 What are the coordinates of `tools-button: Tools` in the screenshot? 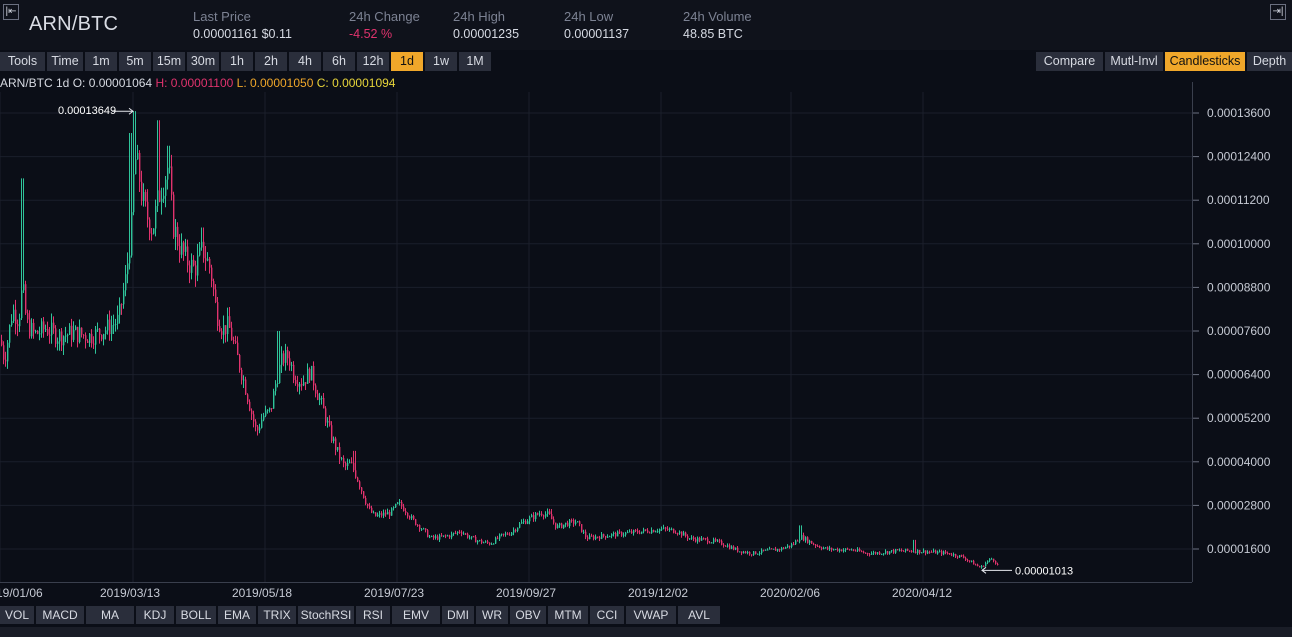 It's located at (22, 61).